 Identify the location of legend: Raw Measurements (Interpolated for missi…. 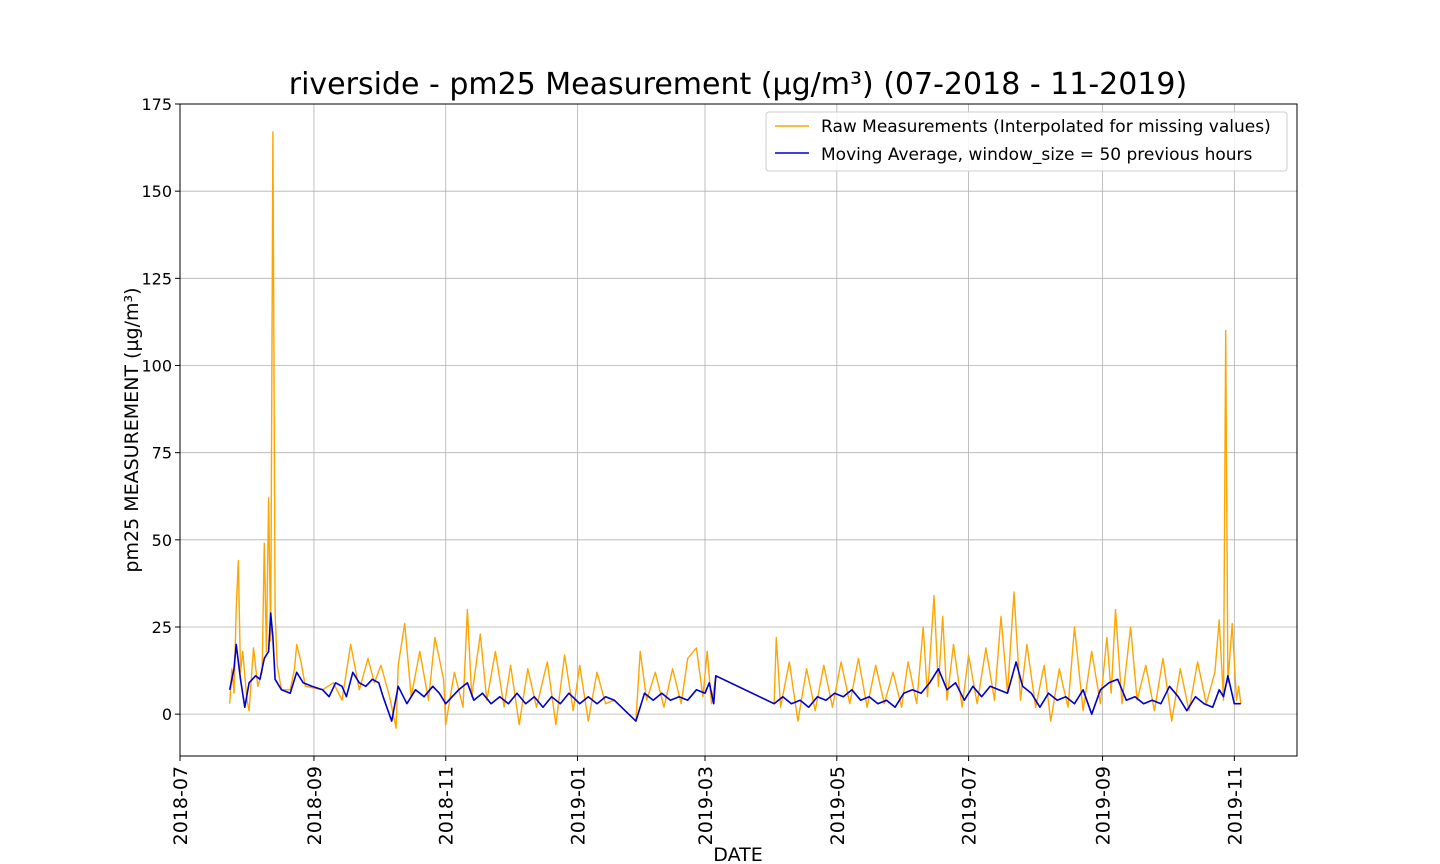
(1026, 141).